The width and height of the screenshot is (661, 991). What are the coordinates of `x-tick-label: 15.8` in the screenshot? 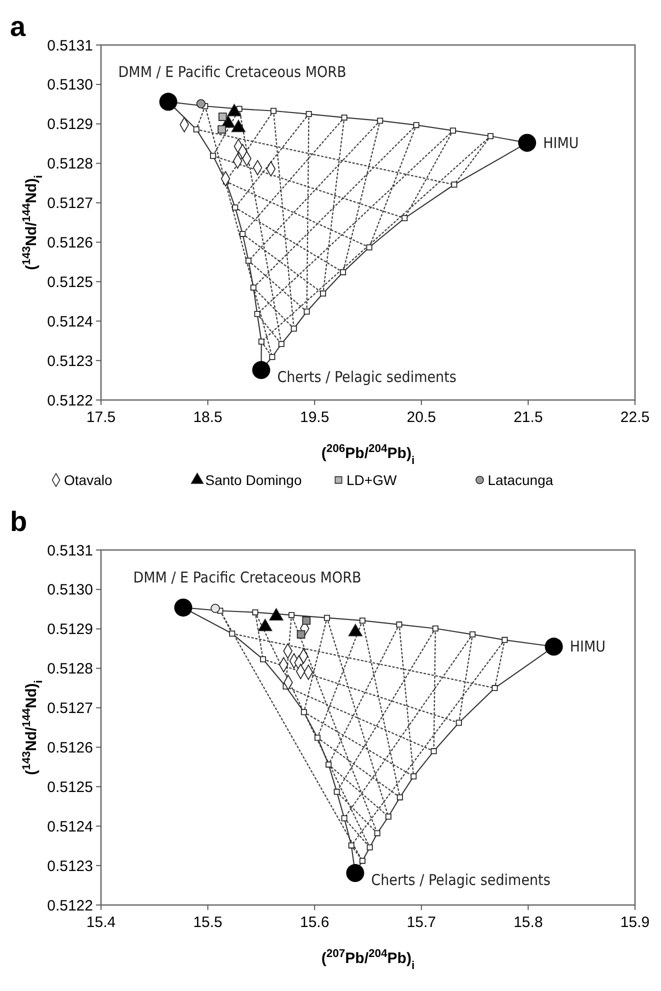 It's located at (528, 922).